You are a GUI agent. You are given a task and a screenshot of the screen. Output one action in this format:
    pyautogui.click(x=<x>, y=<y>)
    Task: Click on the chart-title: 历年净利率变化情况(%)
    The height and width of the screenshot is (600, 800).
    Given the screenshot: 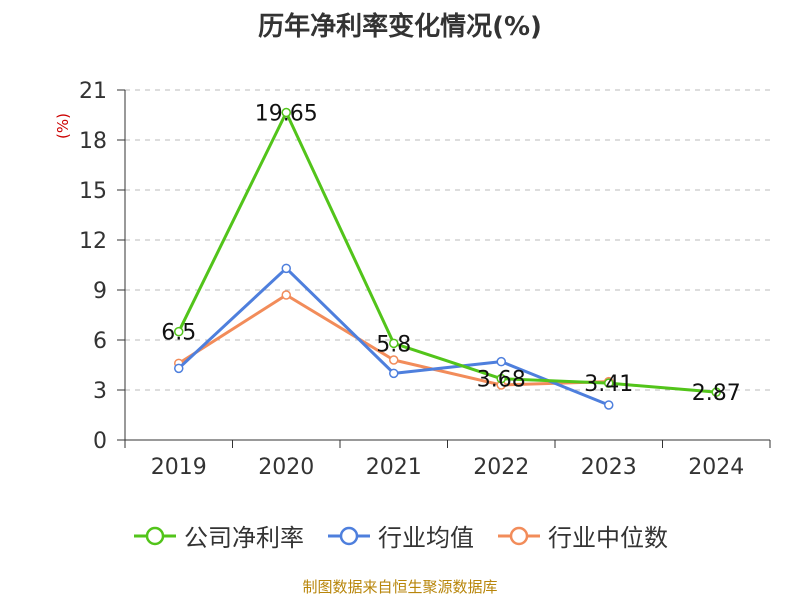 What is the action you would take?
    pyautogui.click(x=400, y=27)
    